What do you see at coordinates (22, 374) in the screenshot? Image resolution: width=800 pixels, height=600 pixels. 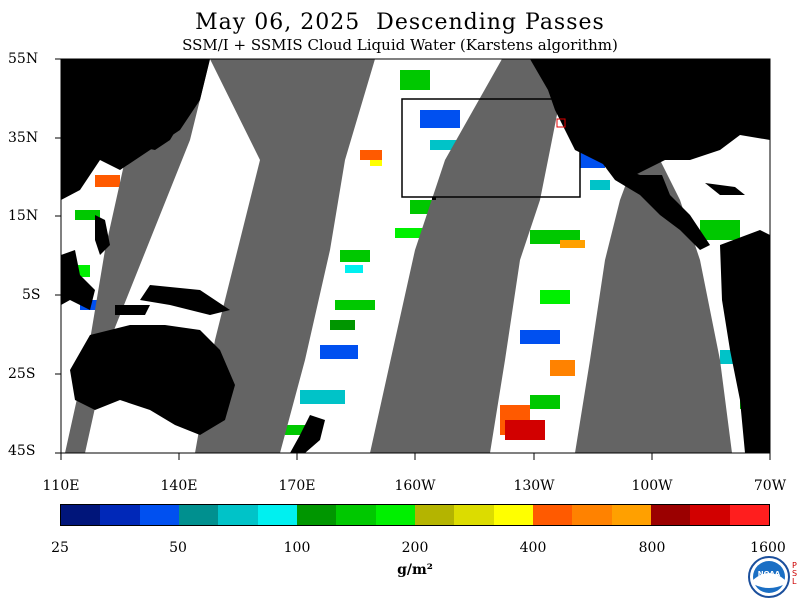 I see `lat-label-25s: 25S` at bounding box center [22, 374].